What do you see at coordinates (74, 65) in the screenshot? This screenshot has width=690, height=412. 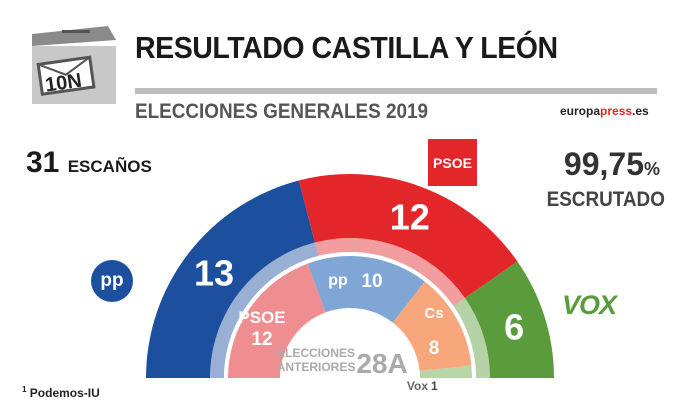 I see `ballot-box-icon: 10N` at bounding box center [74, 65].